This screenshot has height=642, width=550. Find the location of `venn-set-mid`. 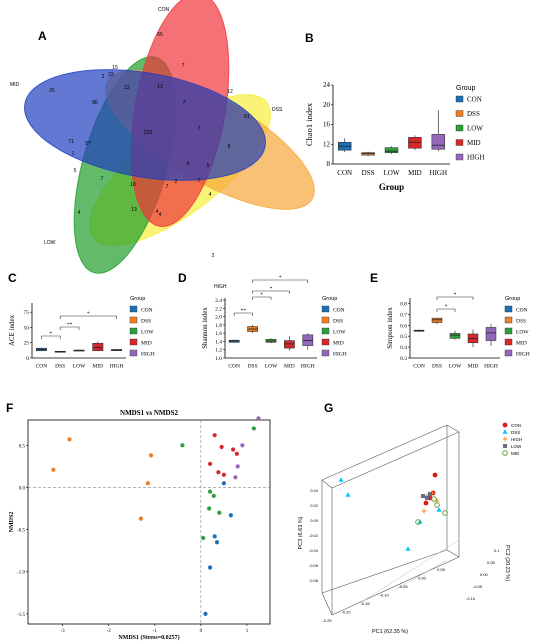

venn-set-mid is located at coordinates (145, 125).